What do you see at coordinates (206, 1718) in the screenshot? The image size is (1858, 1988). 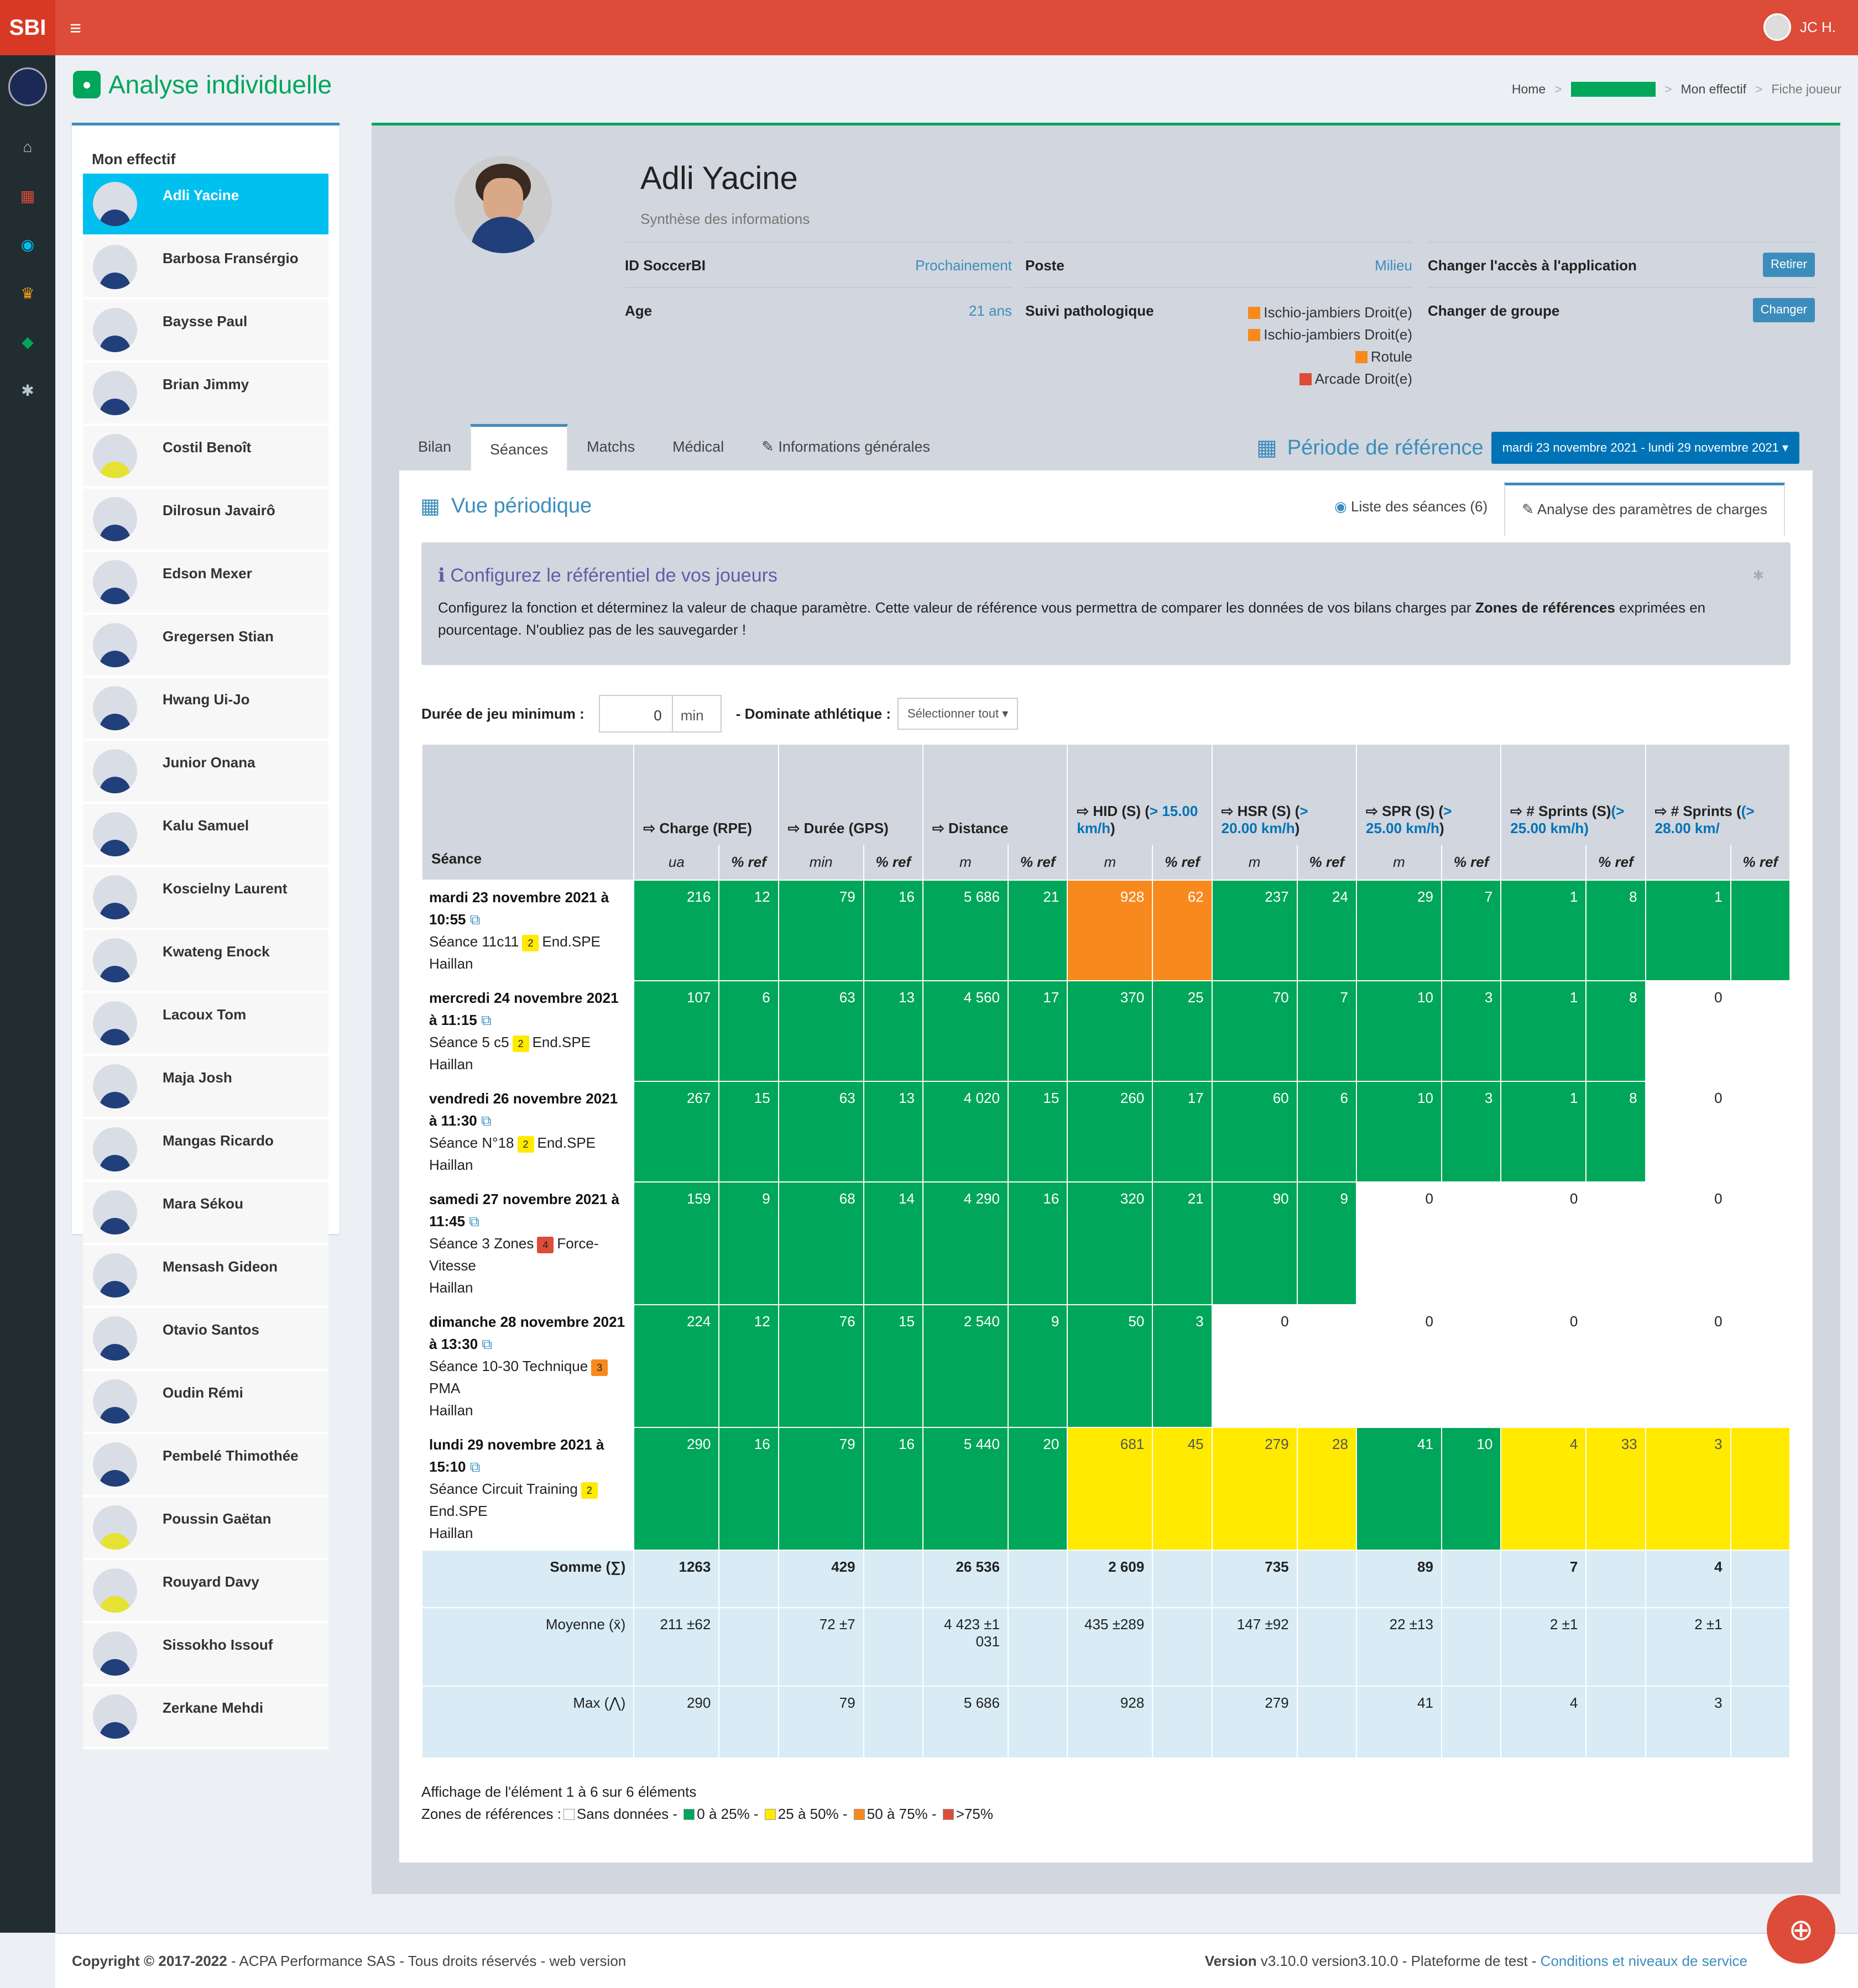 I see `roster-item: Zerkane Mehdi` at bounding box center [206, 1718].